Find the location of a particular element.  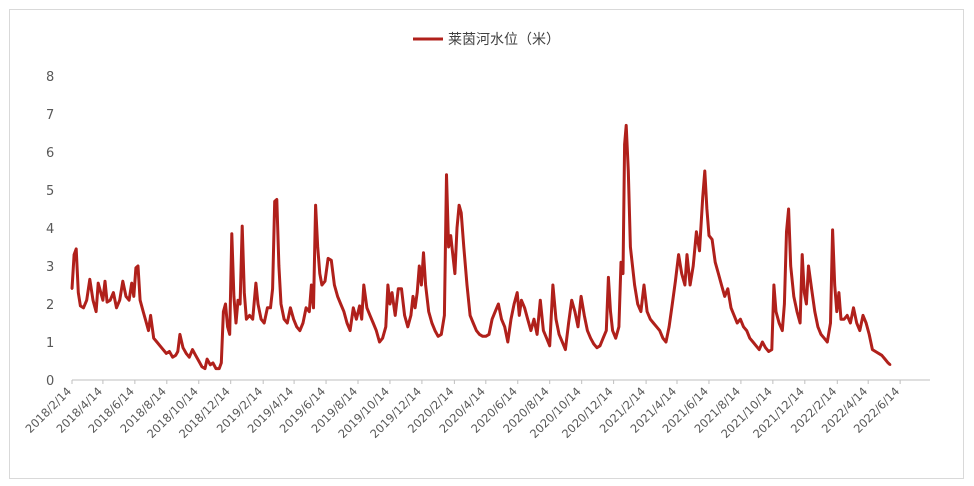

y-tick-label: 4 is located at coordinates (50, 229).